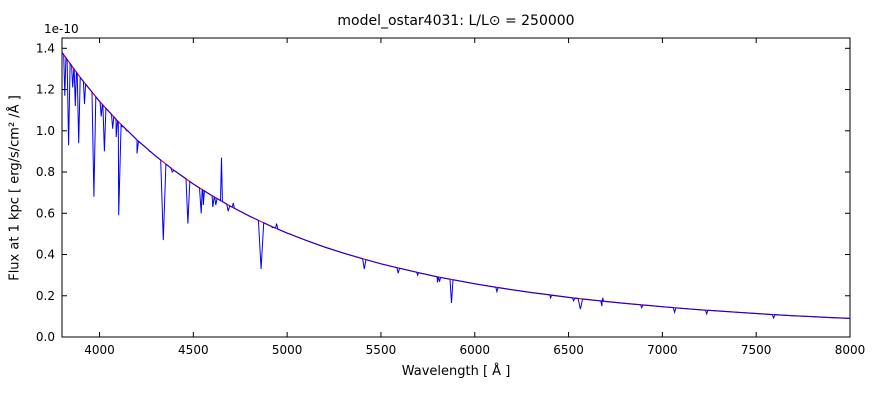 The width and height of the screenshot is (880, 400). I want to click on x-tick-label: 5000, so click(287, 350).